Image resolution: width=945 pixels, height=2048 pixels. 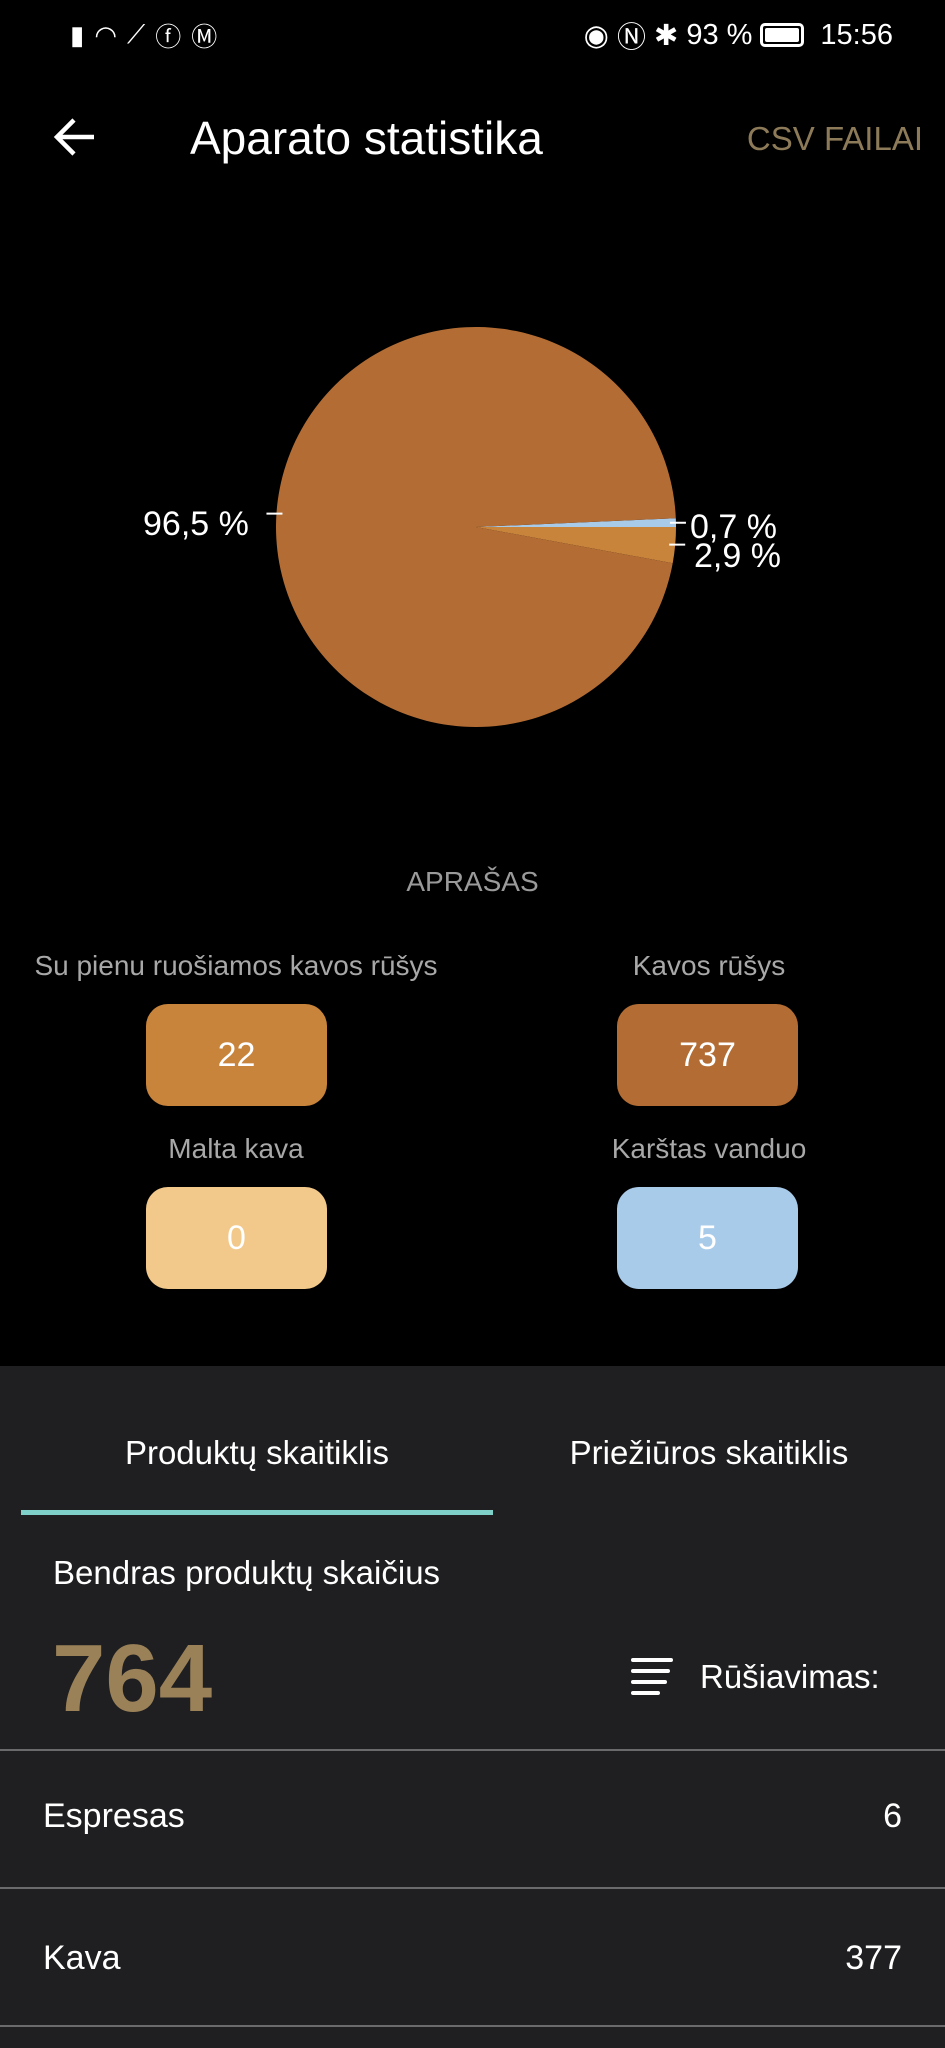 I want to click on legend-value-box: 5, so click(x=707, y=1238).